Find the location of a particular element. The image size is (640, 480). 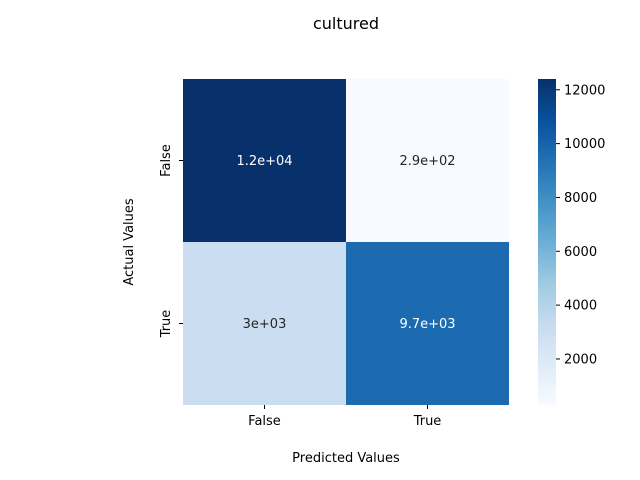

x-tick-label: True is located at coordinates (427, 421).